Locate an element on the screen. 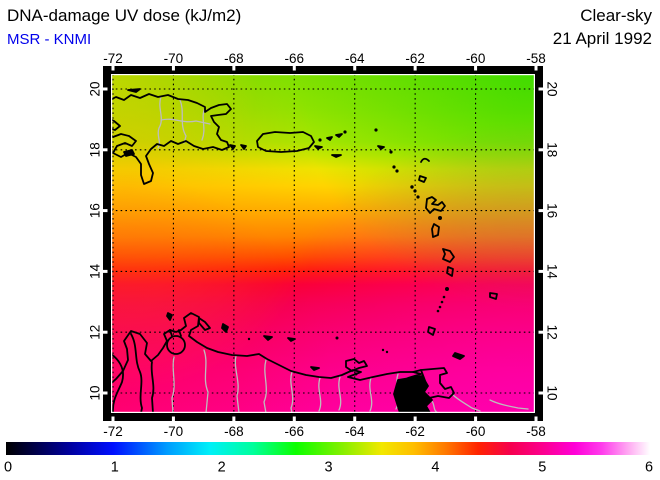 This screenshot has width=660, height=480. lon-label-bottom: -70 is located at coordinates (174, 431).